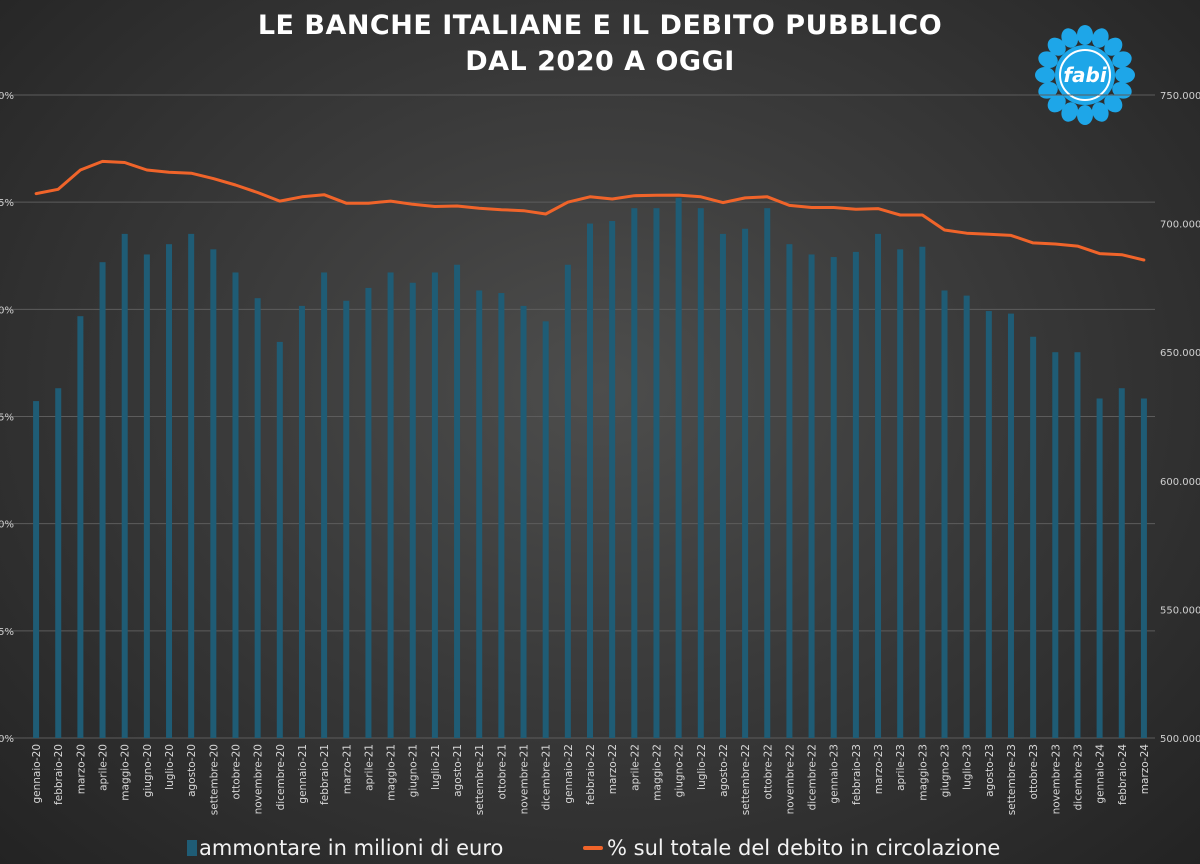 Image resolution: width=1200 pixels, height=864 pixels. Describe the element at coordinates (369, 767) in the screenshot. I see `x-axis-tick-label: aprile-21` at that location.